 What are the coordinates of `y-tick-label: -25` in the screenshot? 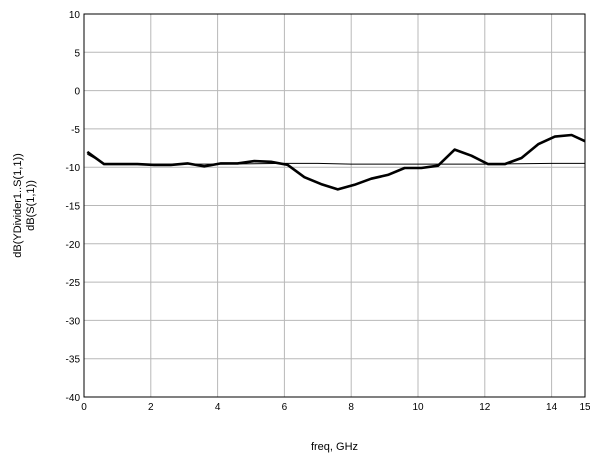 It's located at (73, 283).